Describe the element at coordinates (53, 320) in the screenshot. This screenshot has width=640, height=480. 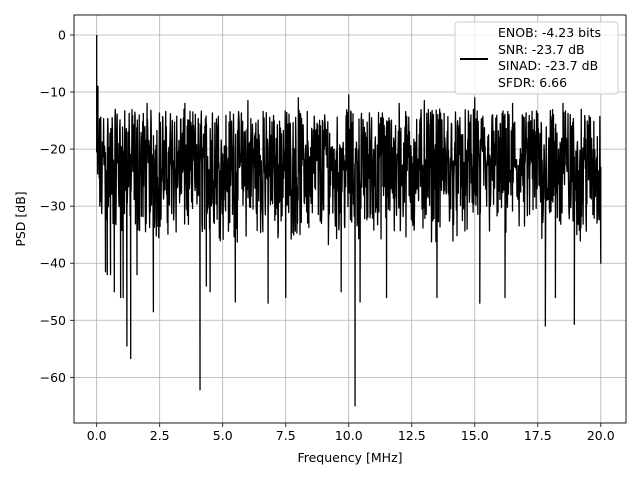
I see `y-tick-label: −50` at that location.